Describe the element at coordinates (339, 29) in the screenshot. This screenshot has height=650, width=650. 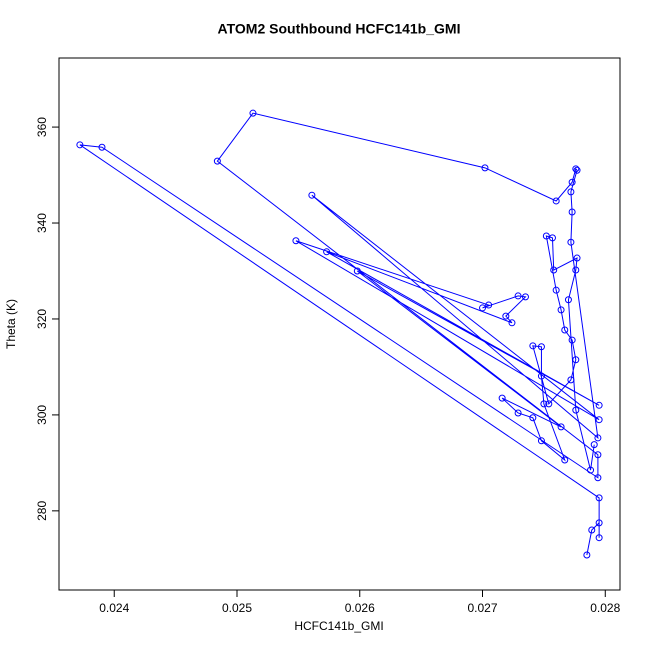
I see `chart-title: ATOM2 Southbound HCFC141b_GMI` at that location.